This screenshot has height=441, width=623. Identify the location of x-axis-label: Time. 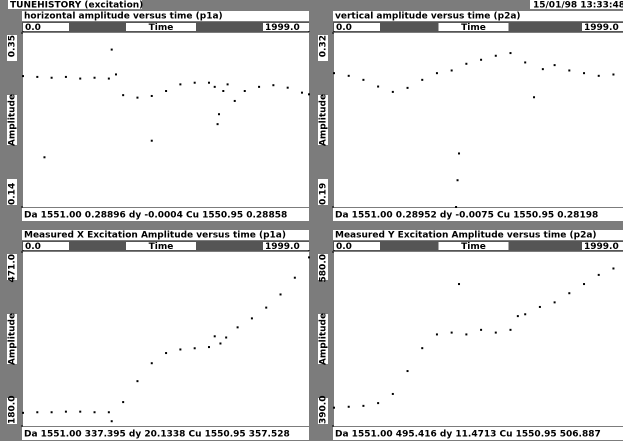
(161, 28).